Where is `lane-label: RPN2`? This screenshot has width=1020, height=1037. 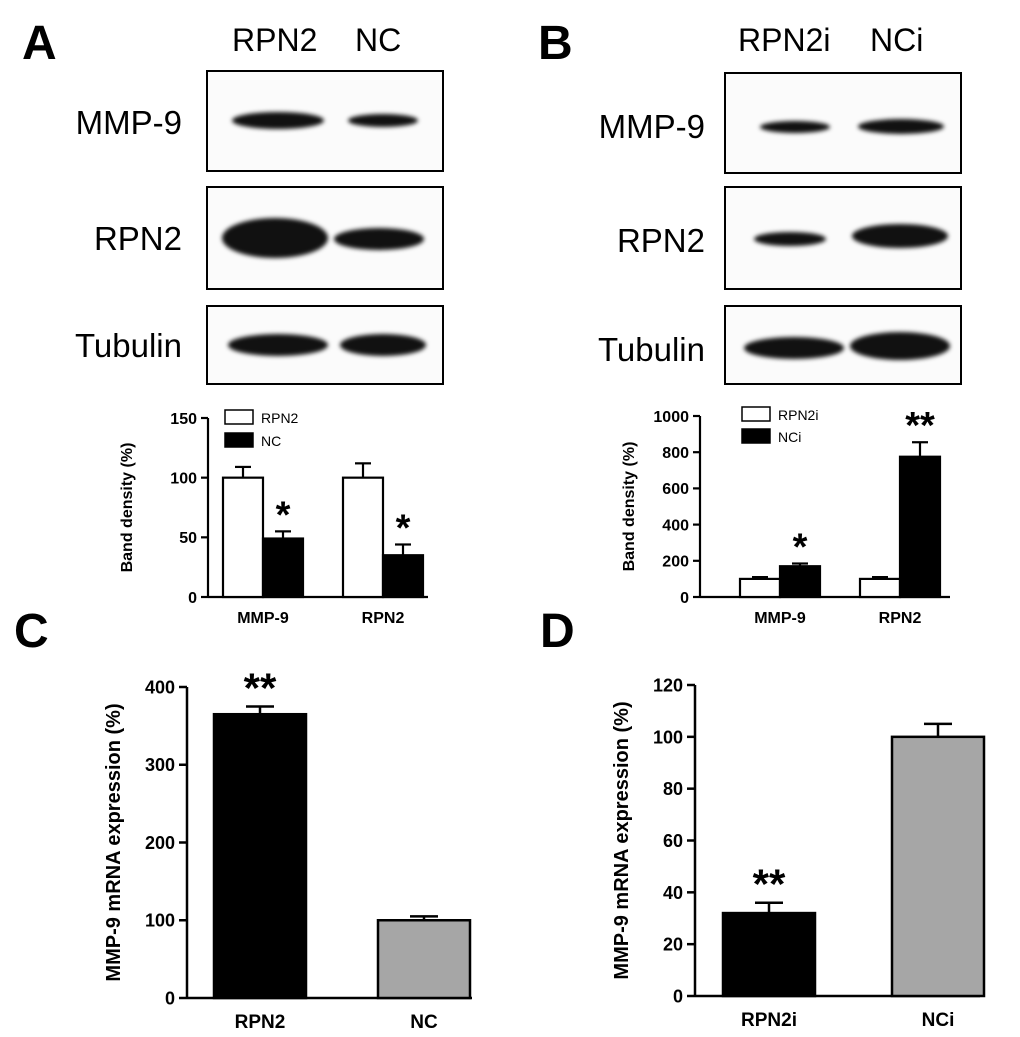 lane-label: RPN2 is located at coordinates (275, 40).